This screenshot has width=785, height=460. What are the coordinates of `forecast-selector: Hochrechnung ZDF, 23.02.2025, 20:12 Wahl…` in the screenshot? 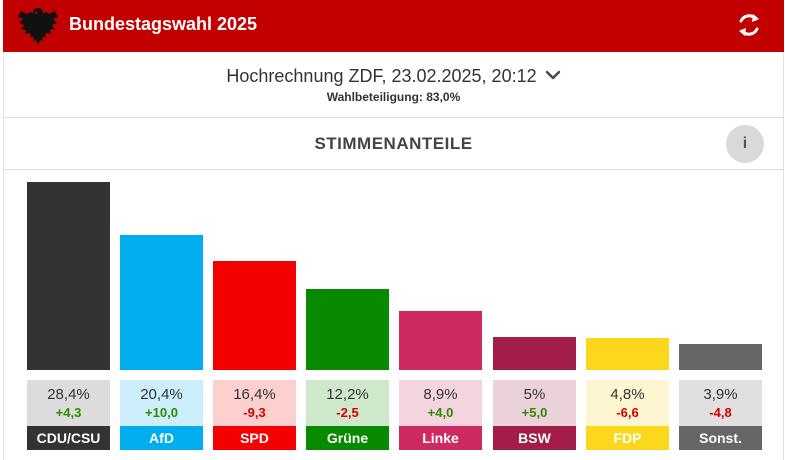 It's located at (393, 84).